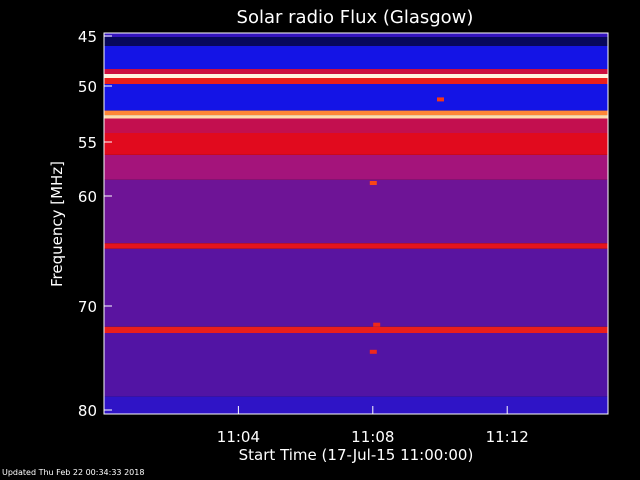 The width and height of the screenshot is (640, 480). Describe the element at coordinates (372, 437) in the screenshot. I see `x-tick-label: 11:08` at that location.